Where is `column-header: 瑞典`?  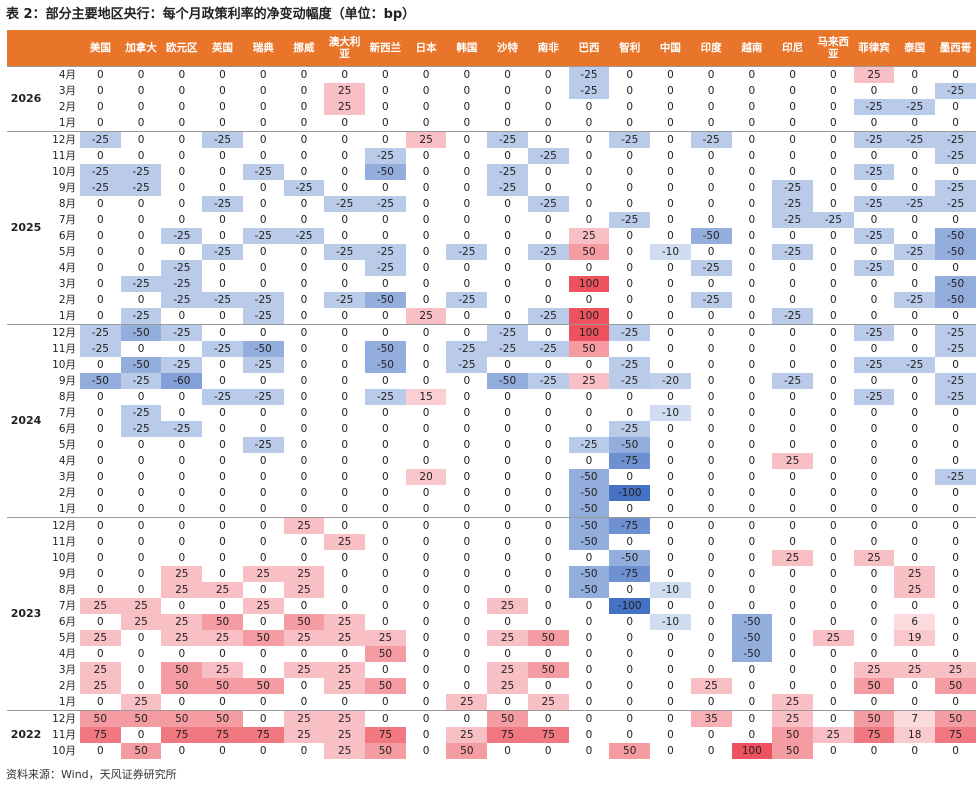
column-header: 瑞典 is located at coordinates (263, 48).